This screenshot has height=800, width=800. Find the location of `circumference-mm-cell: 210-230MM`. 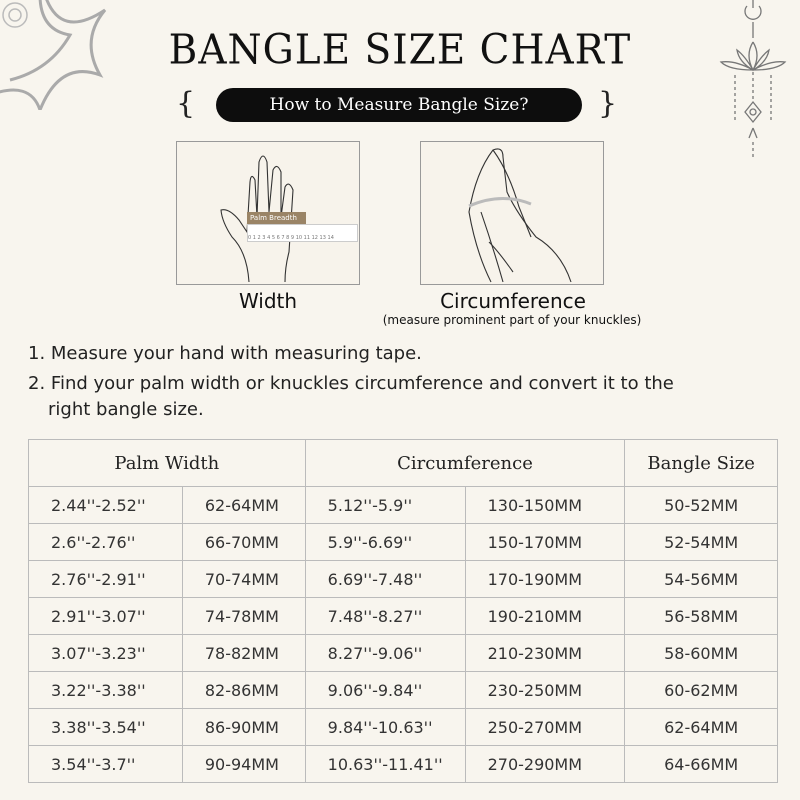

circumference-mm-cell: 210-230MM is located at coordinates (545, 653).